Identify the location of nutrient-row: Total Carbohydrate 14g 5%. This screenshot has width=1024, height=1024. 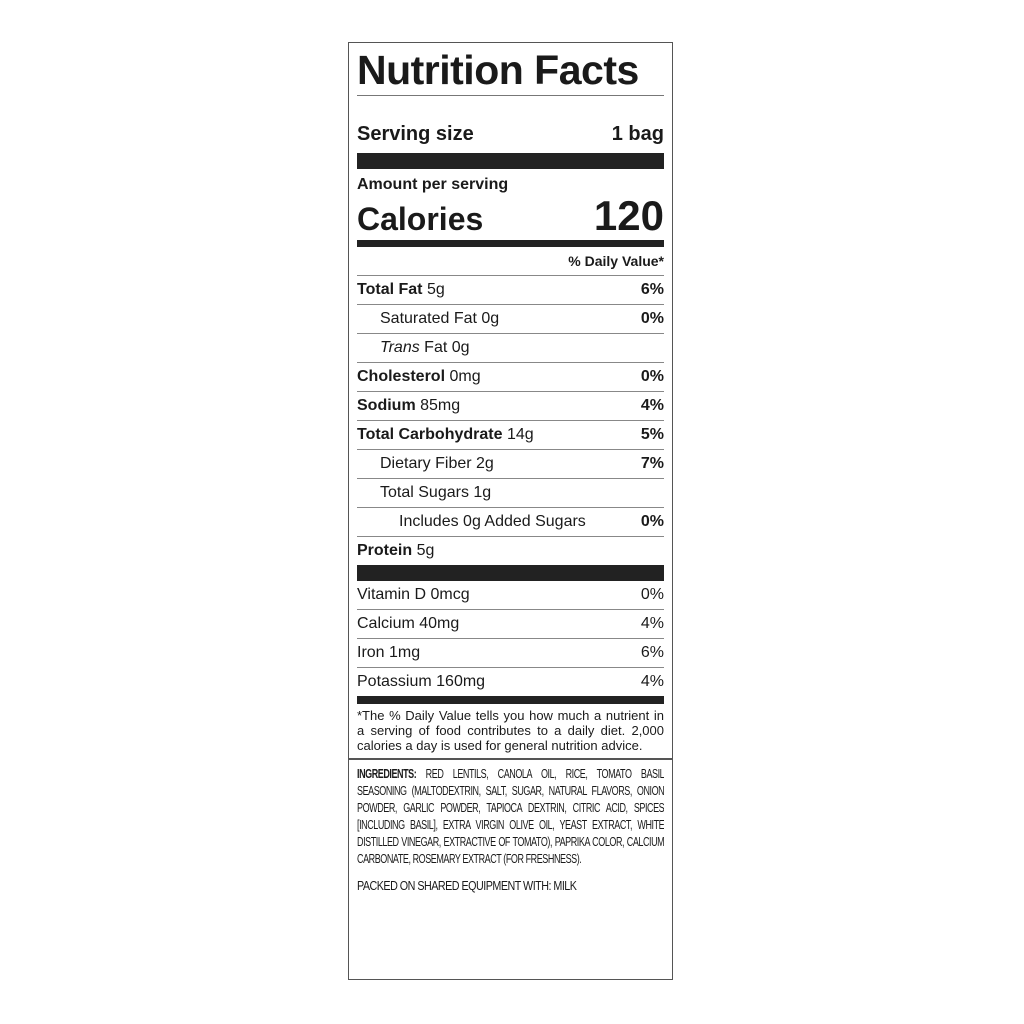
(510, 435).